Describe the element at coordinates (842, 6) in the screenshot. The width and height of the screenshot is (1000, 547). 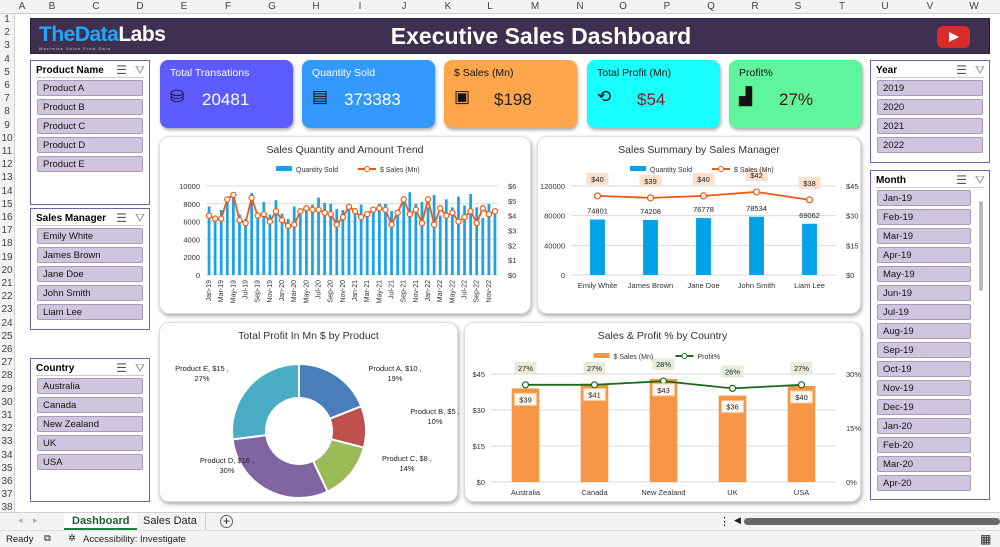
I see `column-header: T` at that location.